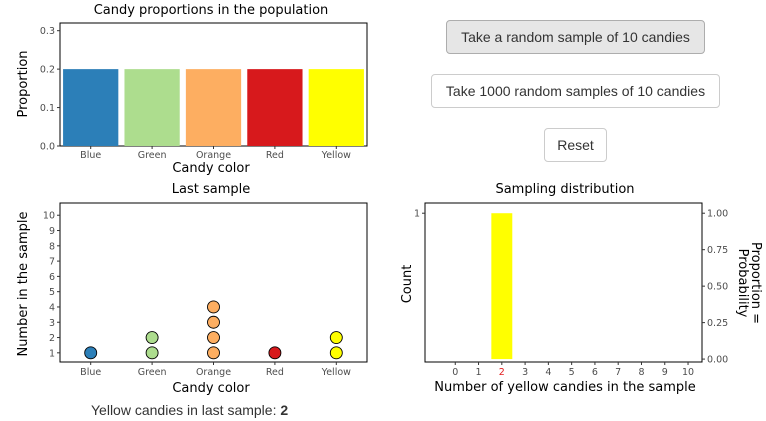 The width and height of the screenshot is (766, 421). Describe the element at coordinates (548, 372) in the screenshot. I see `sampling-distribution-x-tick-label: 4` at that location.